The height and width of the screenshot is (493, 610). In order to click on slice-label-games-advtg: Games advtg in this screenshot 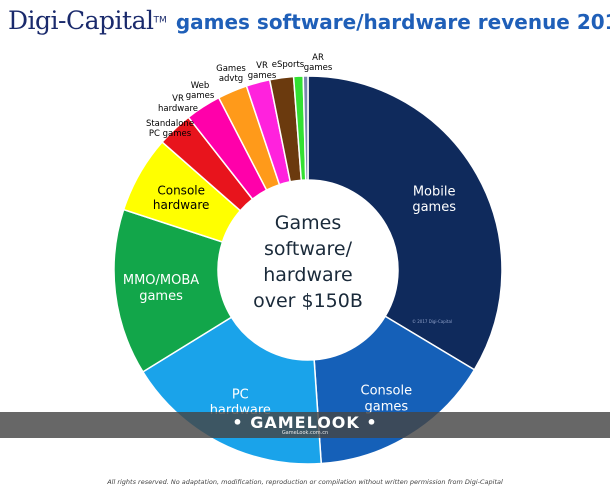, I will do `click(231, 74)`.